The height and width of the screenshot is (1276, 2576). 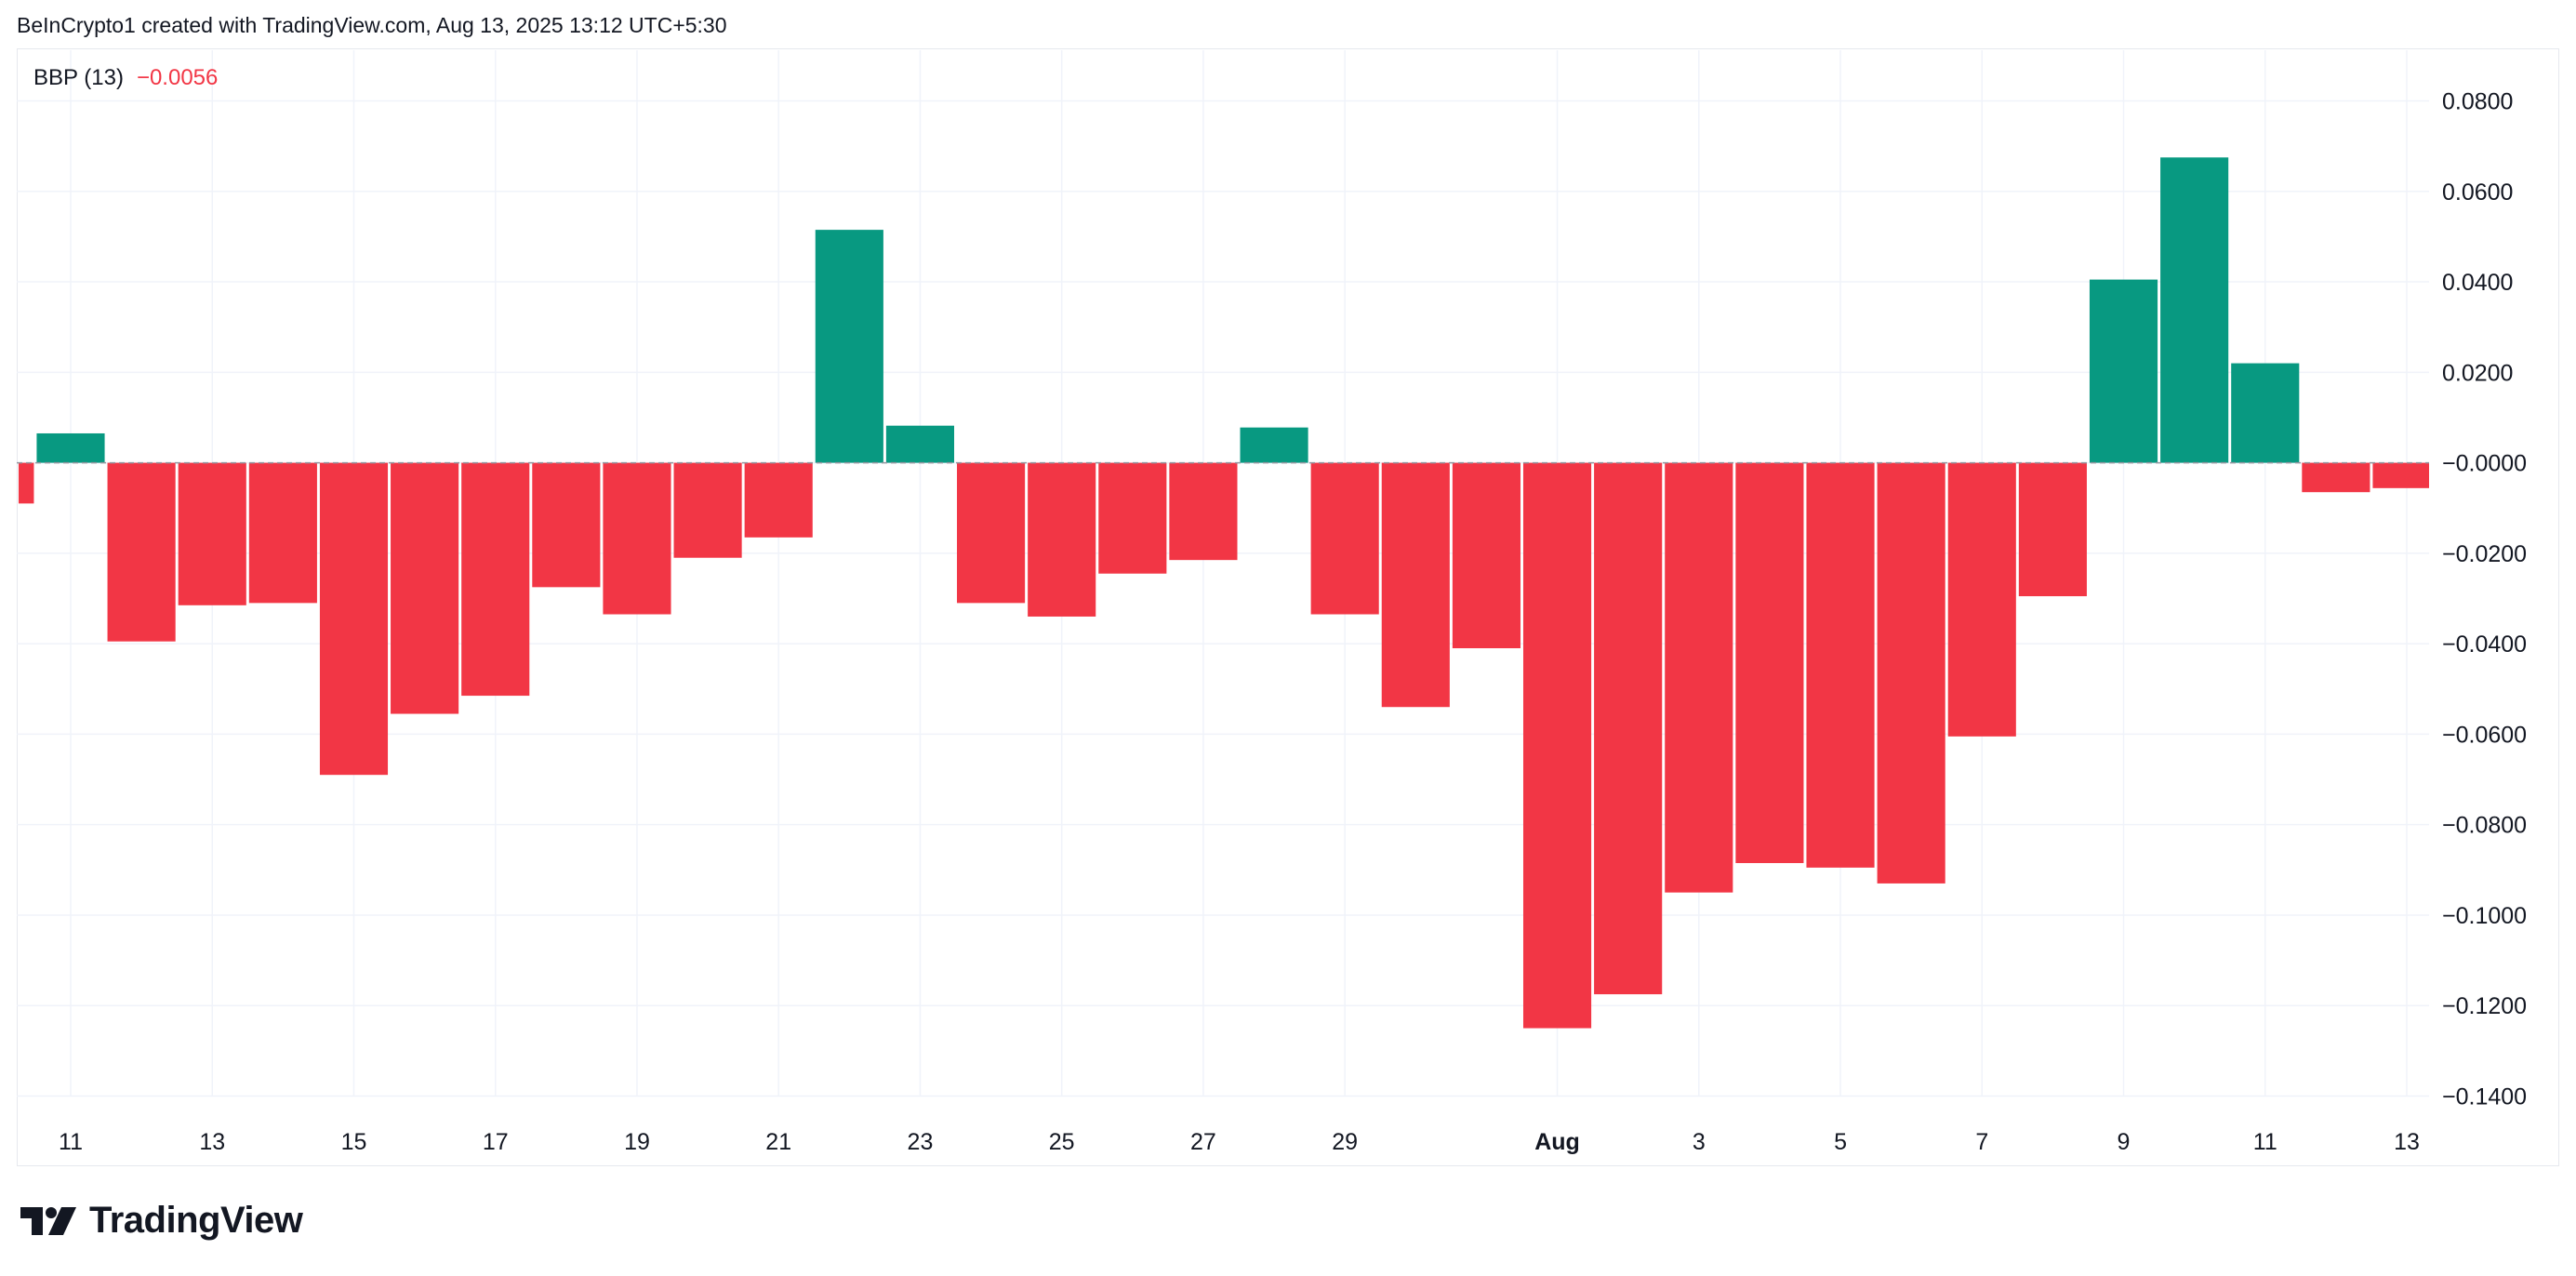 I want to click on x-tick-label: 17, so click(x=496, y=1142).